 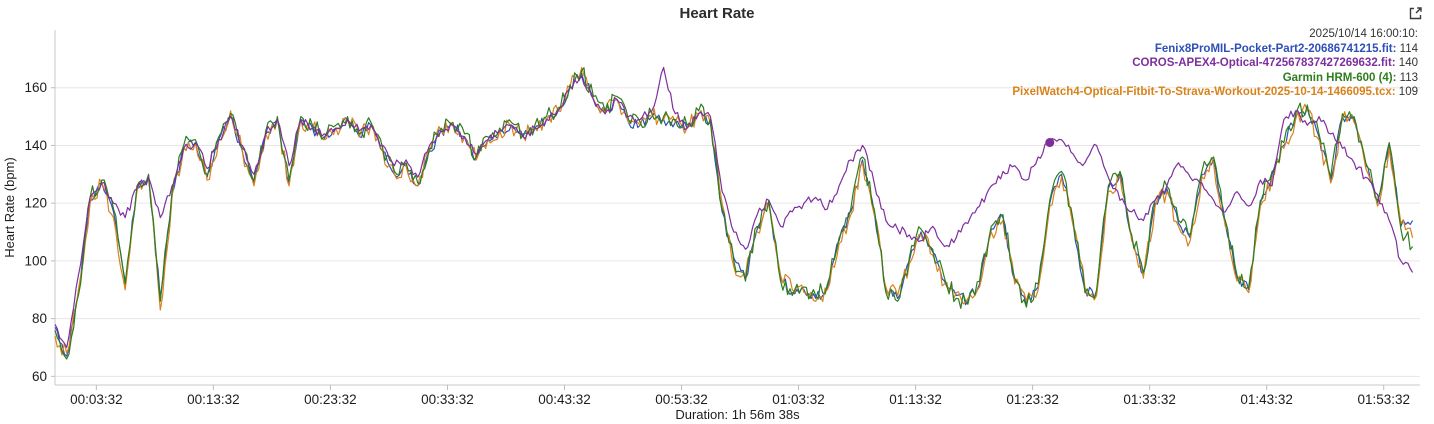 I want to click on y-tick-label: 140, so click(x=35, y=145).